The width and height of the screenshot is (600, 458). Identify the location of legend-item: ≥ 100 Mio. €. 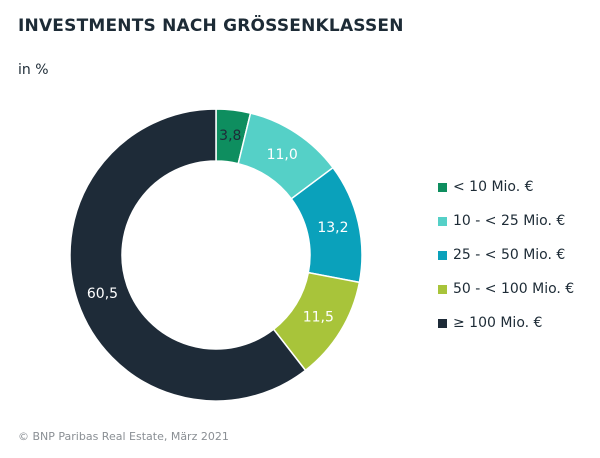
(506, 323).